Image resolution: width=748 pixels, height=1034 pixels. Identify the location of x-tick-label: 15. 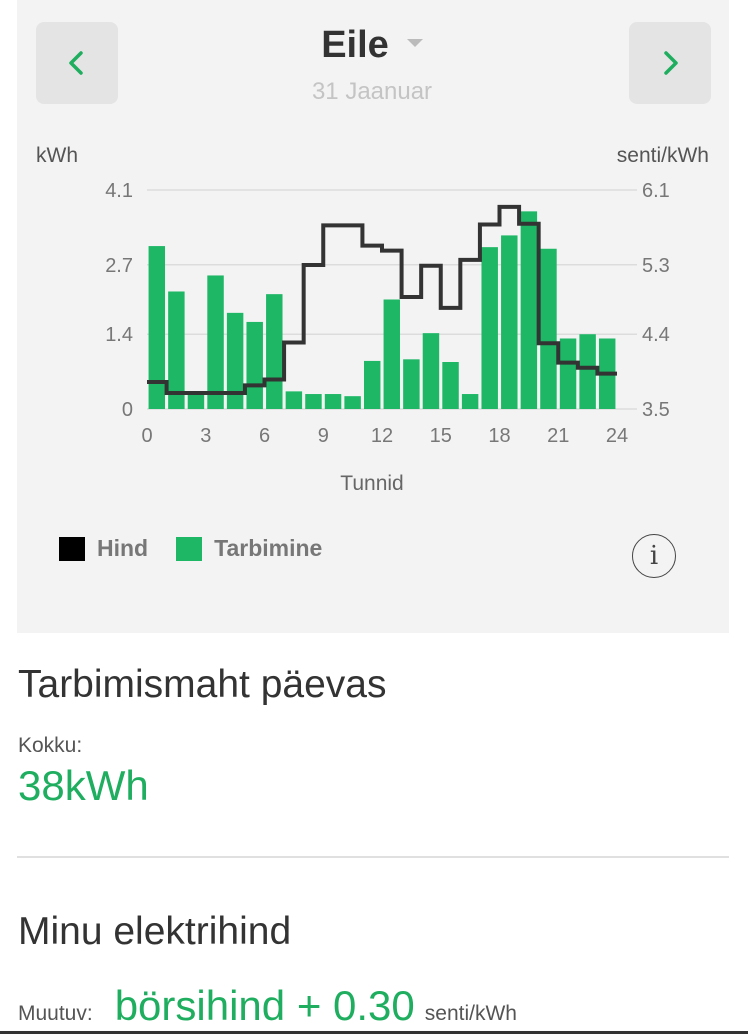
(441, 436).